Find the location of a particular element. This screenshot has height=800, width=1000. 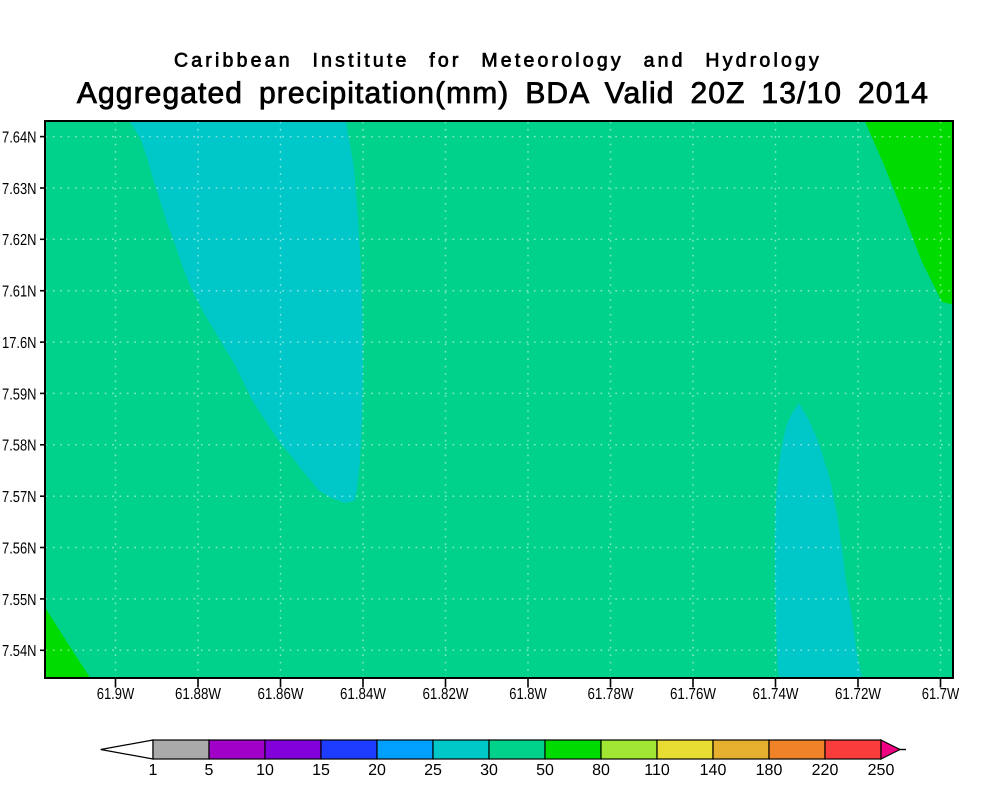

svg-text: 5 is located at coordinates (209, 770).